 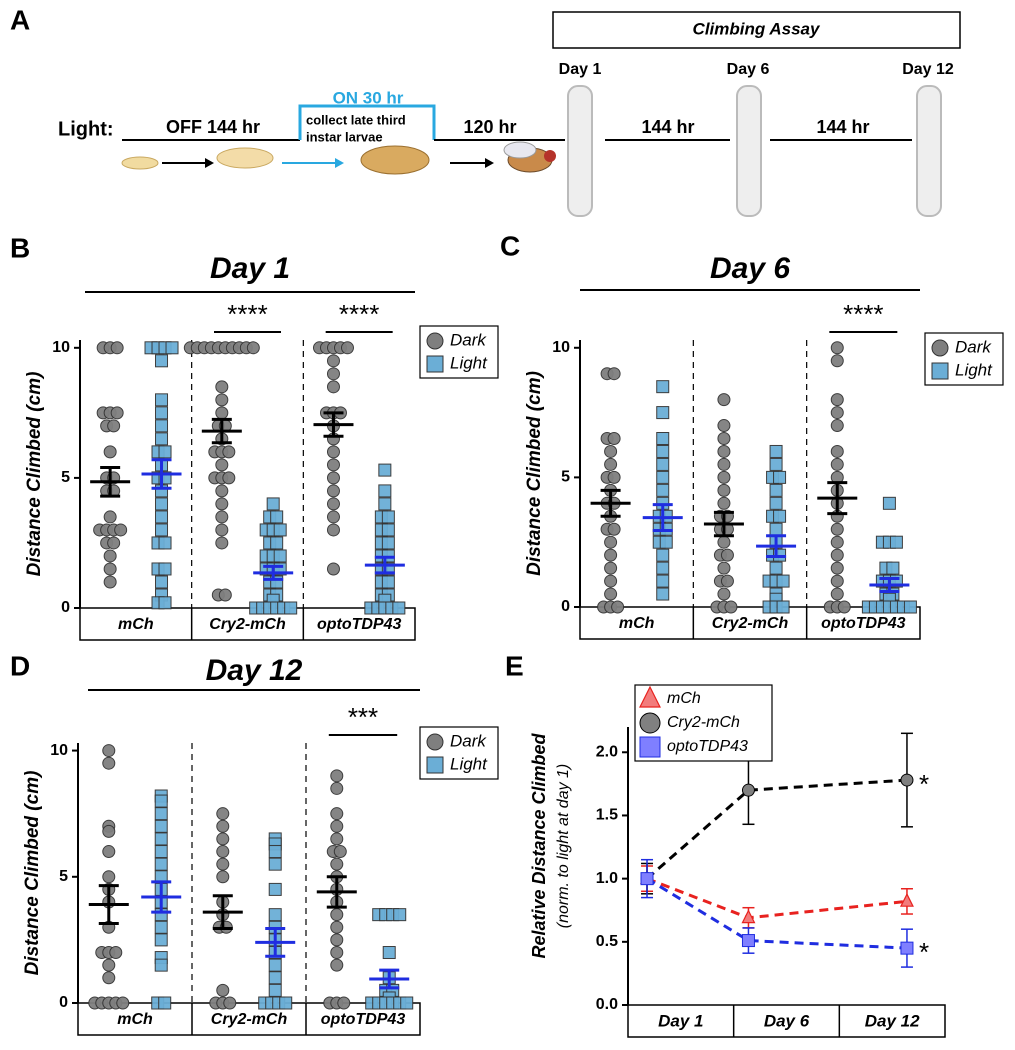 I want to click on annotation: *, so click(x=924, y=952).